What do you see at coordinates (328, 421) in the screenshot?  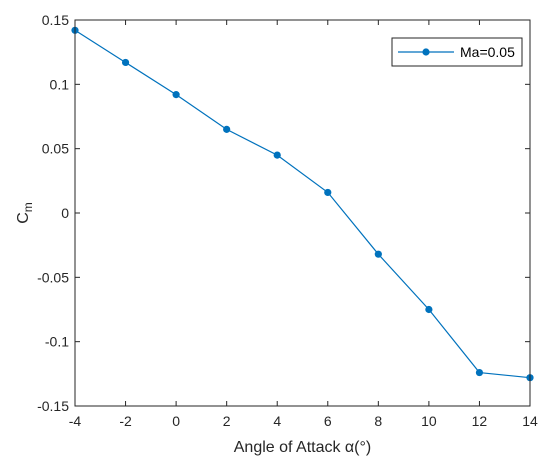 I see `x-tick-label: 6` at bounding box center [328, 421].